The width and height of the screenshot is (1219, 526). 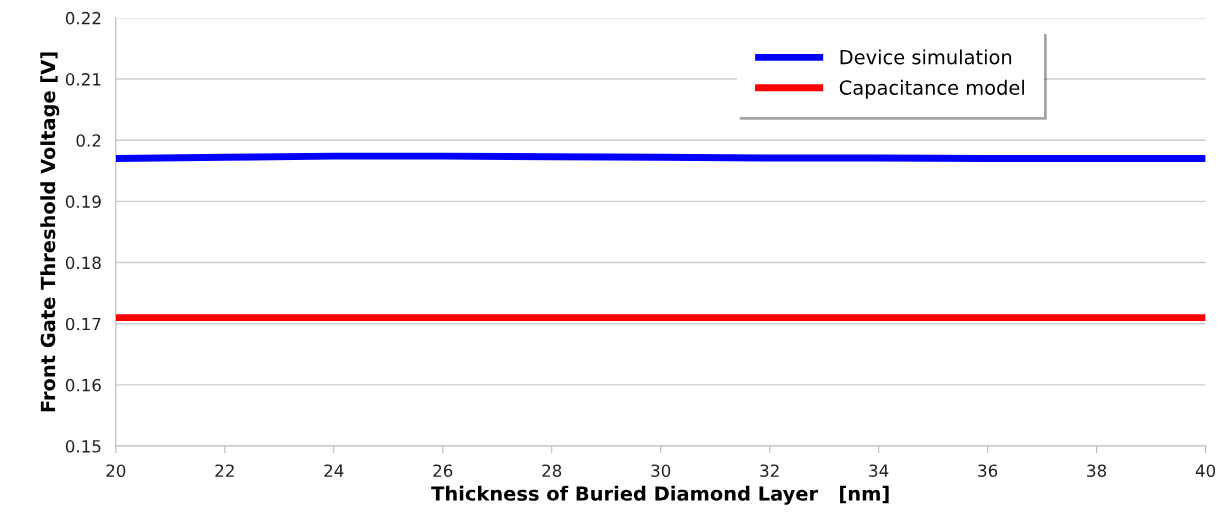 What do you see at coordinates (83, 263) in the screenshot?
I see `y-tick-label: 0.18` at bounding box center [83, 263].